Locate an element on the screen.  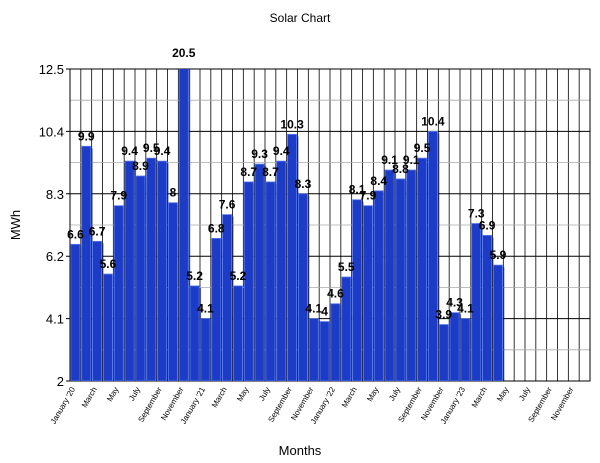
value-label: 8.4 is located at coordinates (378, 181).